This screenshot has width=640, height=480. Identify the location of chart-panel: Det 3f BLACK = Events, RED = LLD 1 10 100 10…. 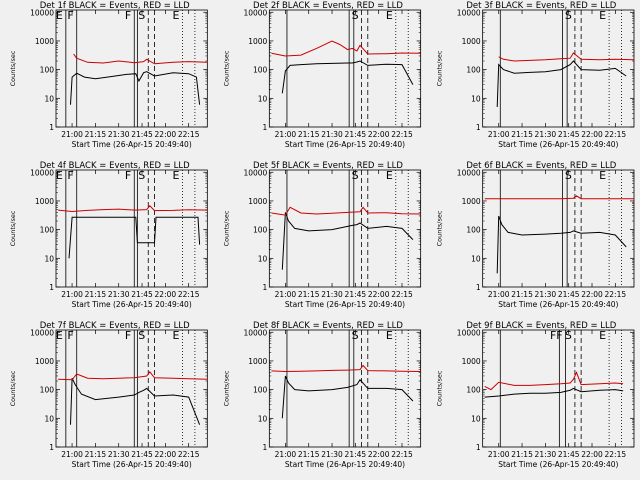
(535, 75).